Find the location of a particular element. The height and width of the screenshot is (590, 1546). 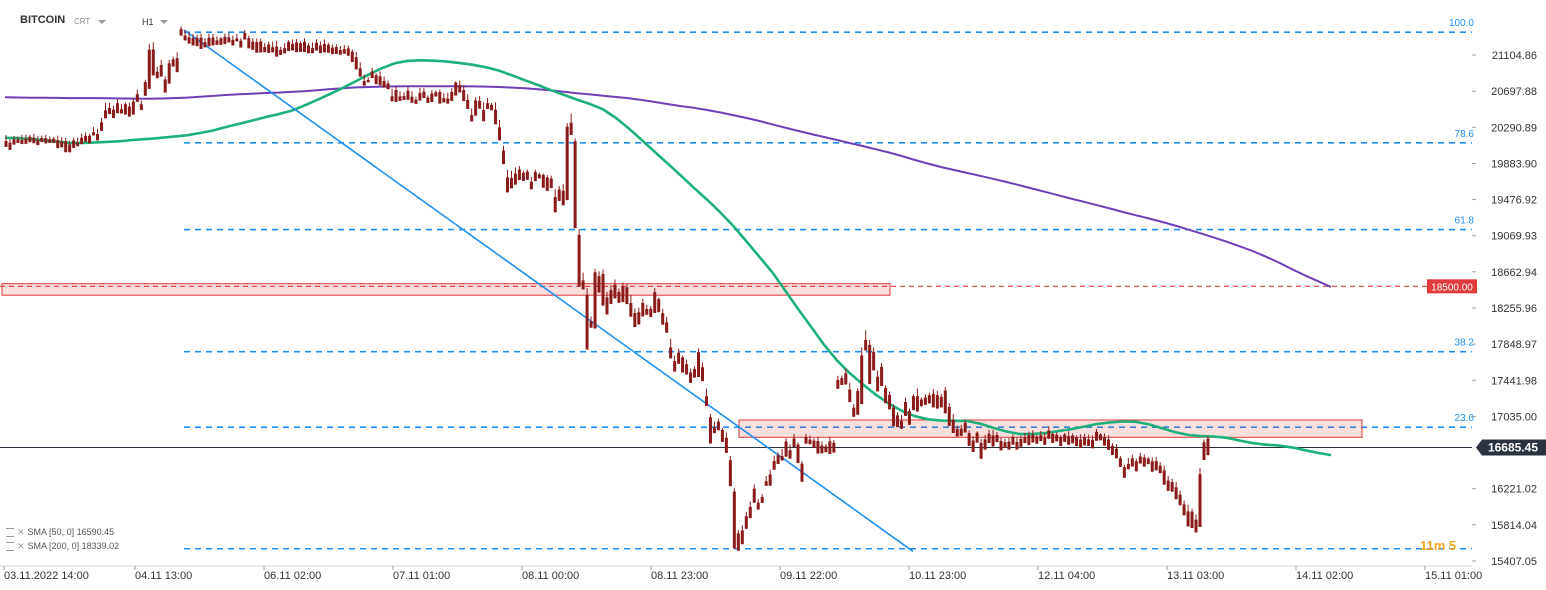

fib-label: 61.8 is located at coordinates (1465, 221).